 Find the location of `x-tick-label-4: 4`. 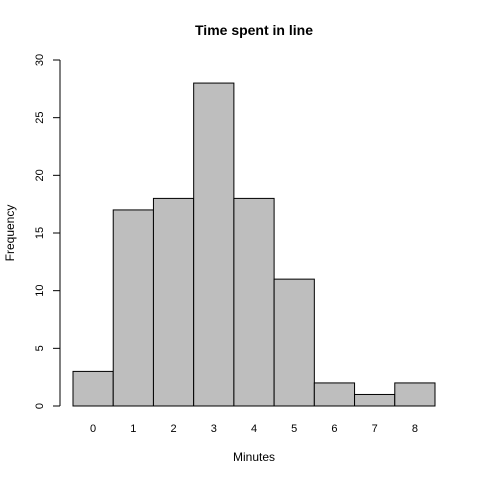

x-tick-label-4: 4 is located at coordinates (254, 429).